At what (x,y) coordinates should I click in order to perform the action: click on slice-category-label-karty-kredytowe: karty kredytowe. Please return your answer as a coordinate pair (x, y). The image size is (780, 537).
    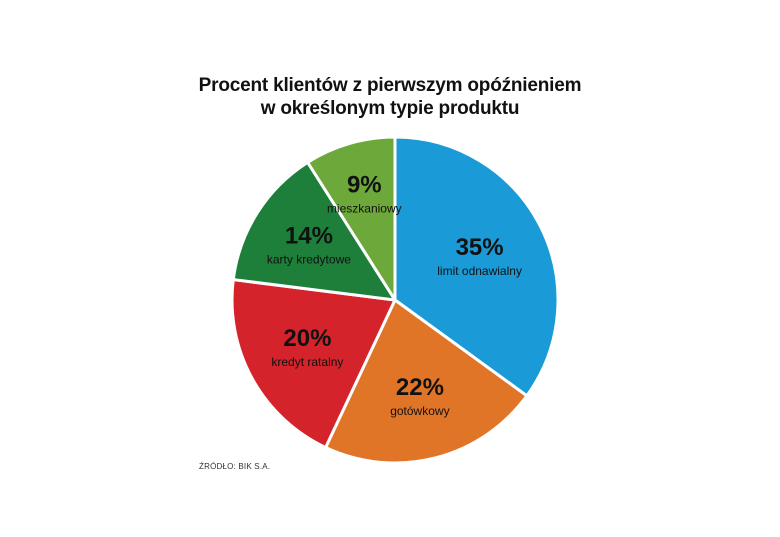
    Looking at the image, I should click on (309, 259).